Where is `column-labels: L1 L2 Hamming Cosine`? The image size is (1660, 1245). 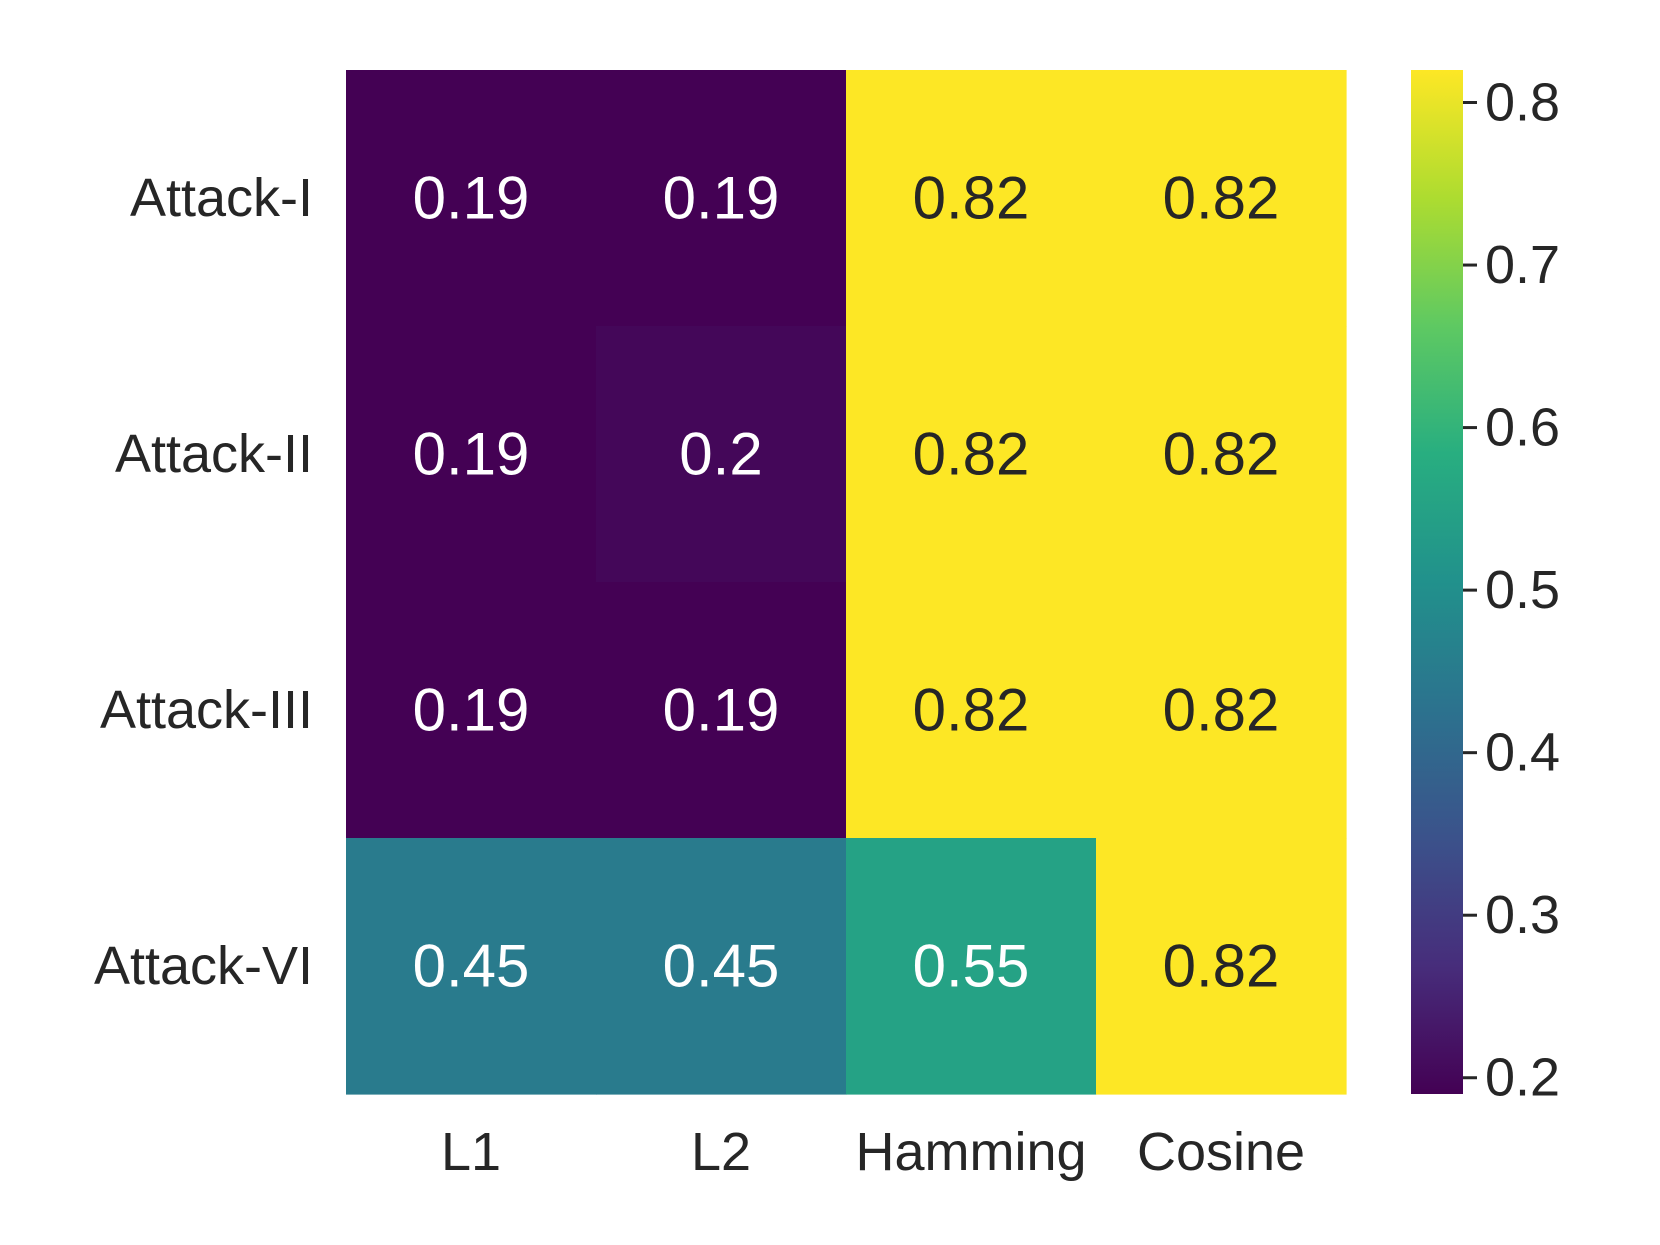
column-labels: L1 L2 Hamming Cosine is located at coordinates (873, 1152).